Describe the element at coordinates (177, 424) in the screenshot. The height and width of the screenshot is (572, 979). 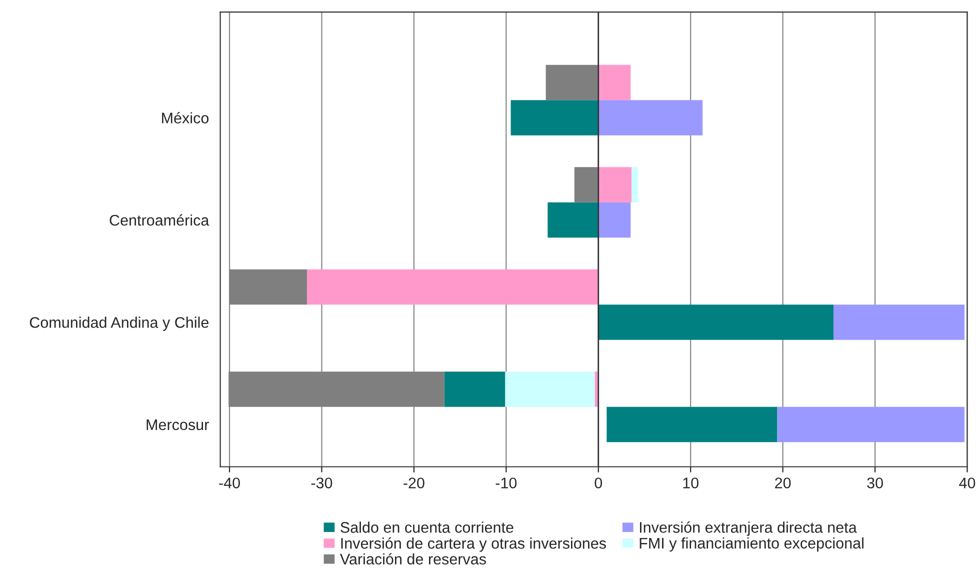
I see `y-tick-label: Mercosur` at that location.